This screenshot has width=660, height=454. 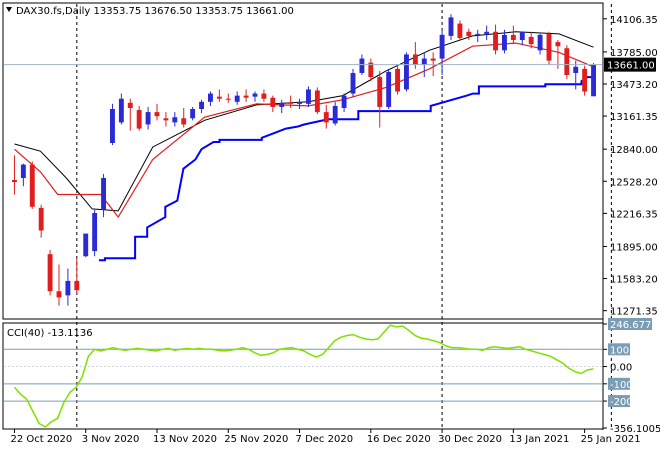 I want to click on cci-axis: 246.6773 100 0.00 -100 -200 -356.1005, so click(x=631, y=376).